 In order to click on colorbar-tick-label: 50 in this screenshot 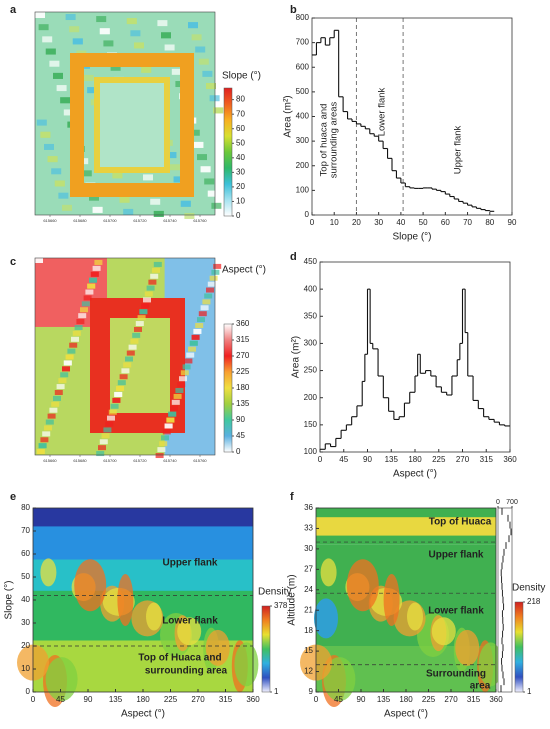, I will do `click(240, 142)`.